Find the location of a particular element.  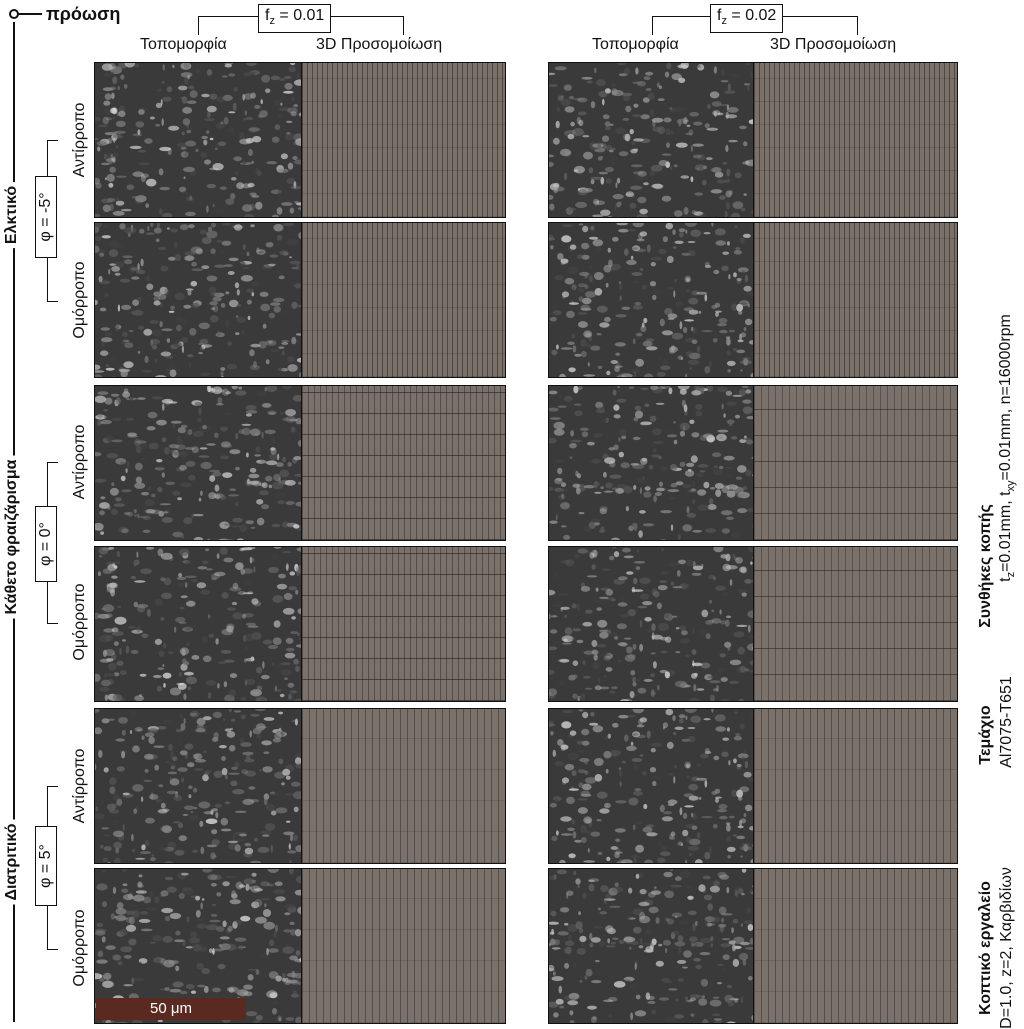

row-label-g2-counter: Αντίρροπο is located at coordinates (80, 462).